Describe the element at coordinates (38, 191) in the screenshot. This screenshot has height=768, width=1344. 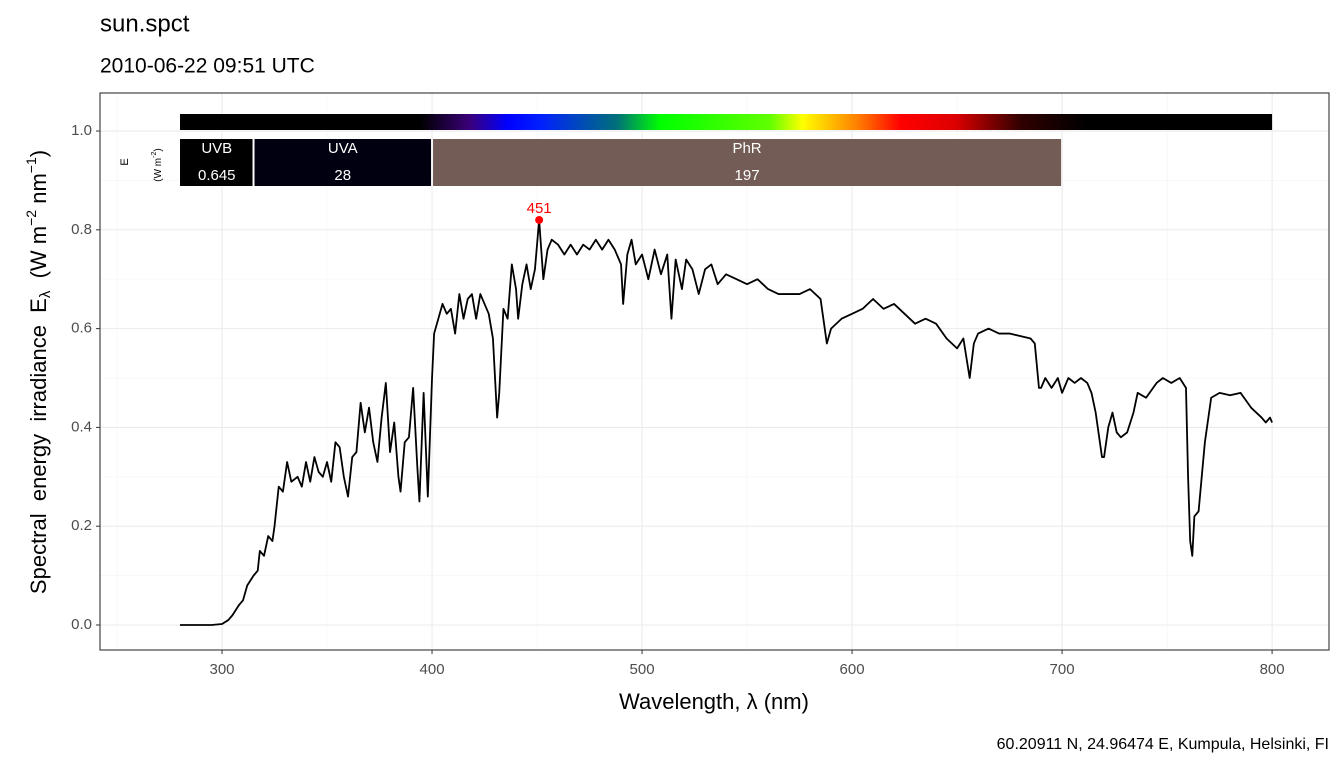
I see `y-axis-label-part: nm` at that location.